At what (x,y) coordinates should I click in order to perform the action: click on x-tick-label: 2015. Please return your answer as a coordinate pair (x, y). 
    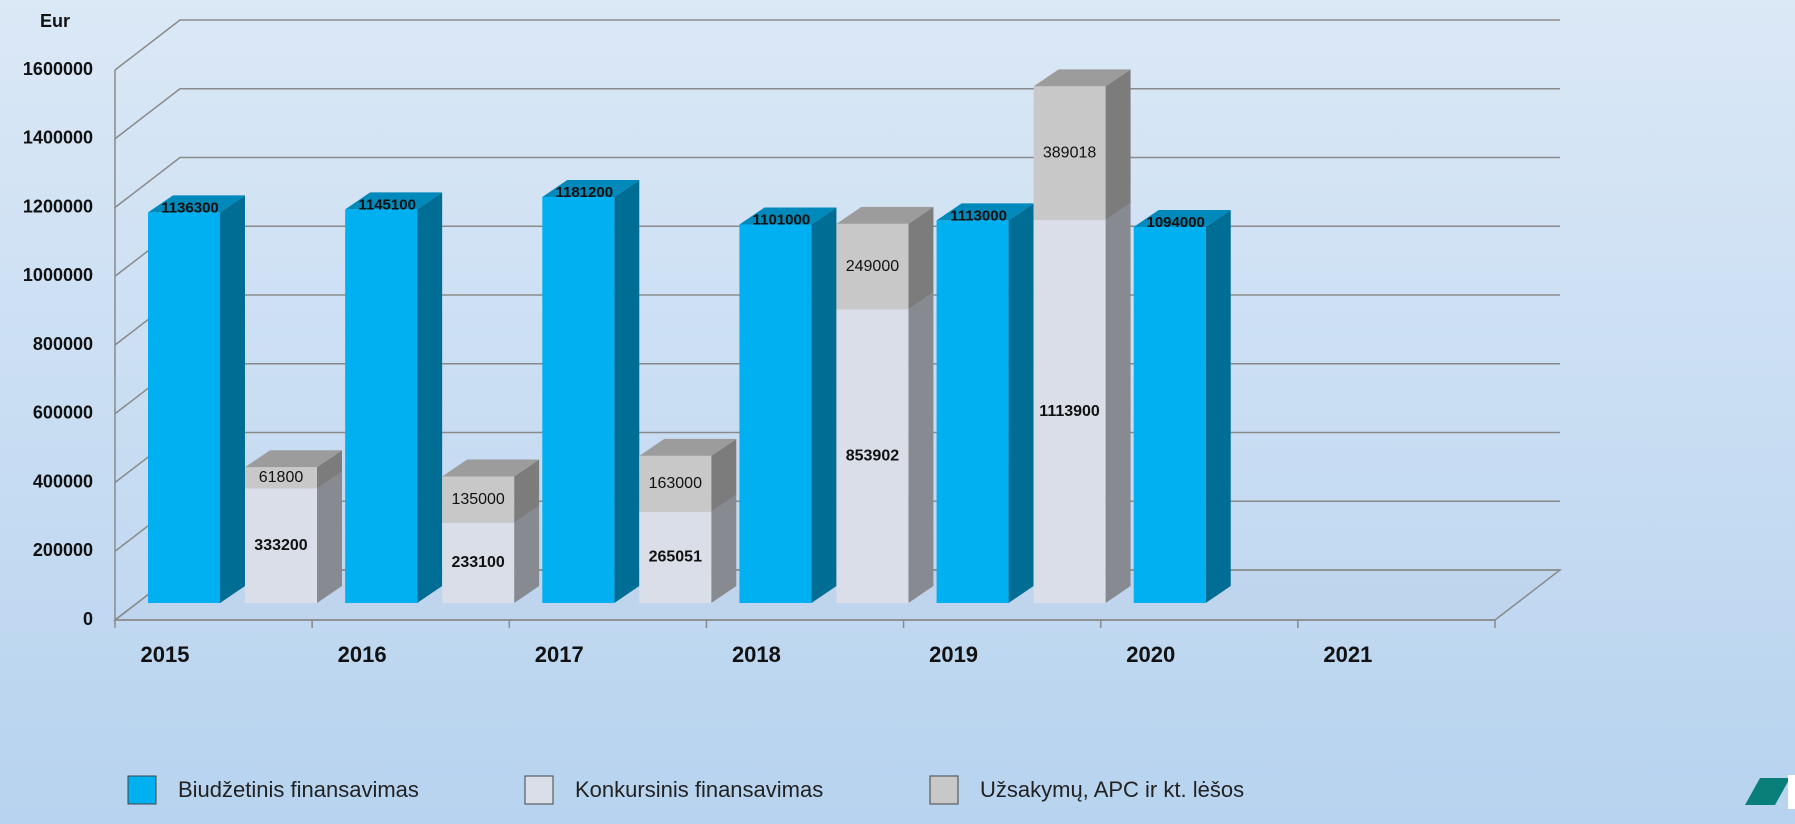
    Looking at the image, I should click on (165, 654).